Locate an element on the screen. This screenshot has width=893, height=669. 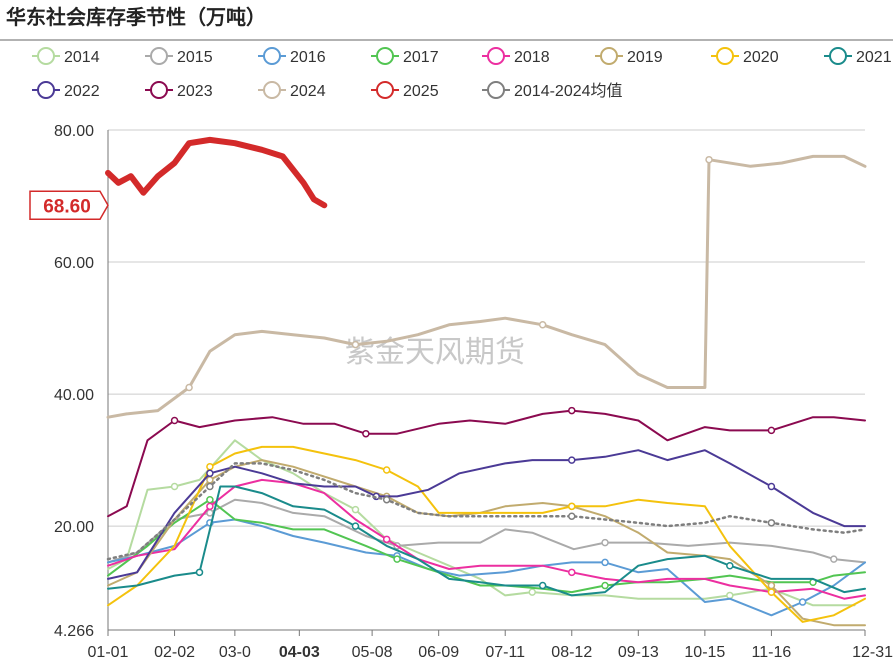
legend-label: 2020 is located at coordinates (761, 57).